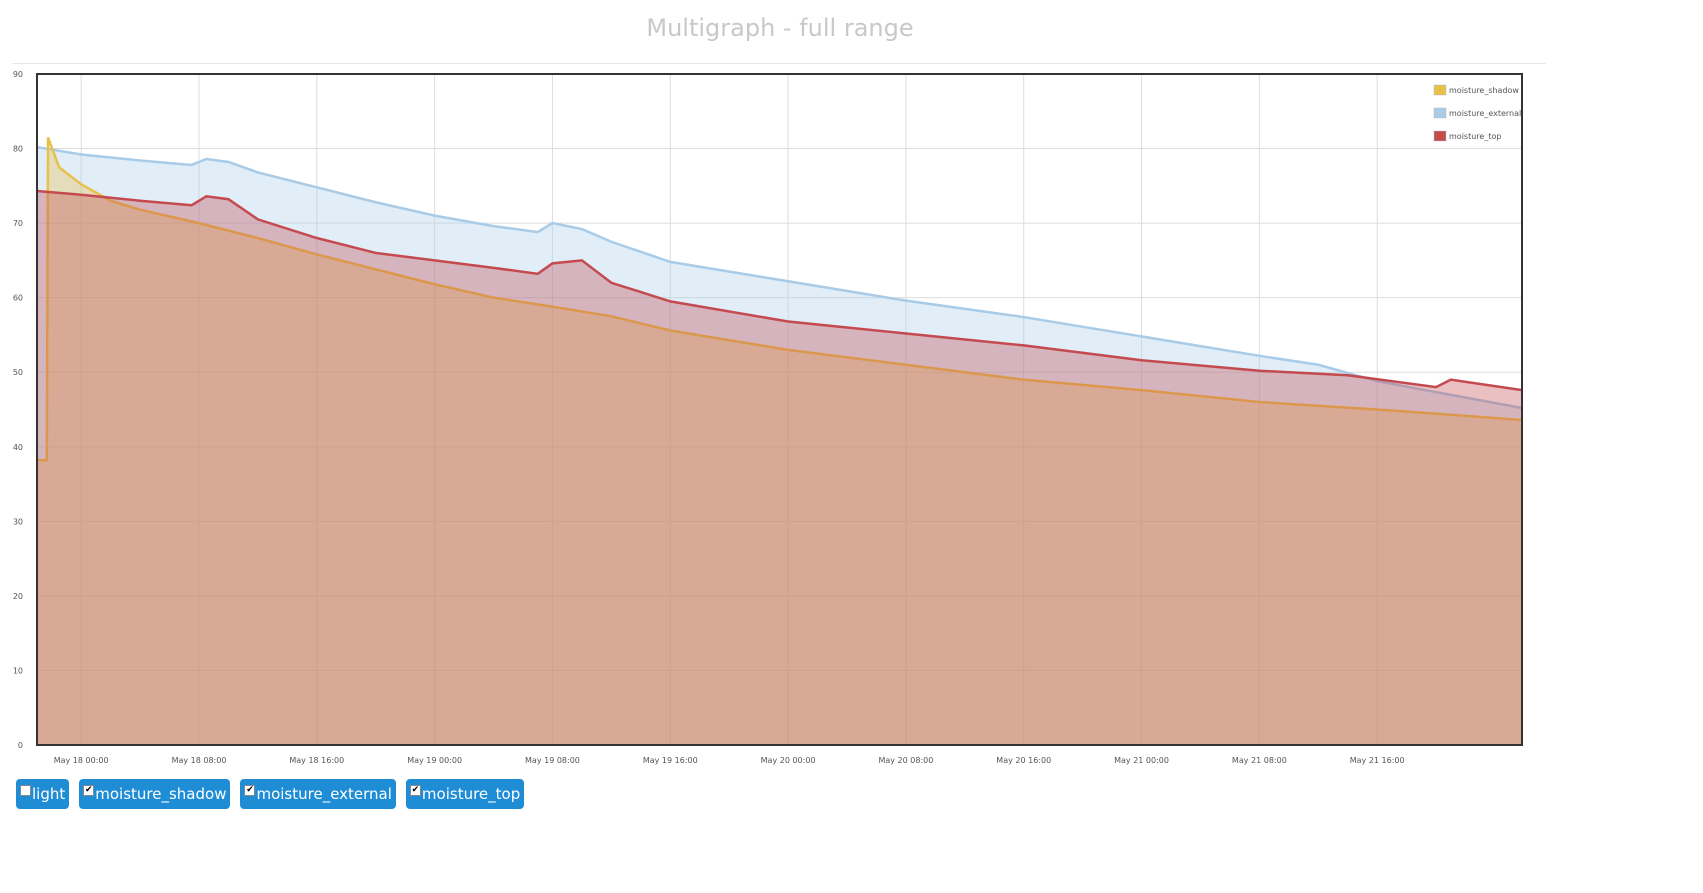  Describe the element at coordinates (670, 760) in the screenshot. I see `x-tick-label: May 19 16:00` at that location.